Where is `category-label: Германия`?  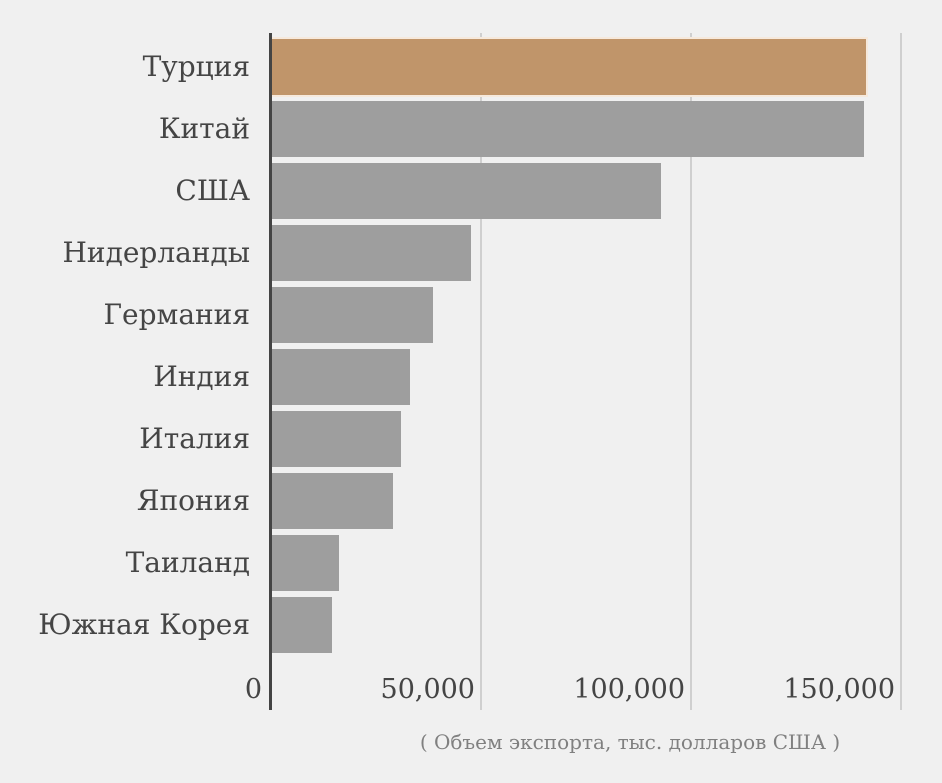
category-label: Германия is located at coordinates (177, 314).